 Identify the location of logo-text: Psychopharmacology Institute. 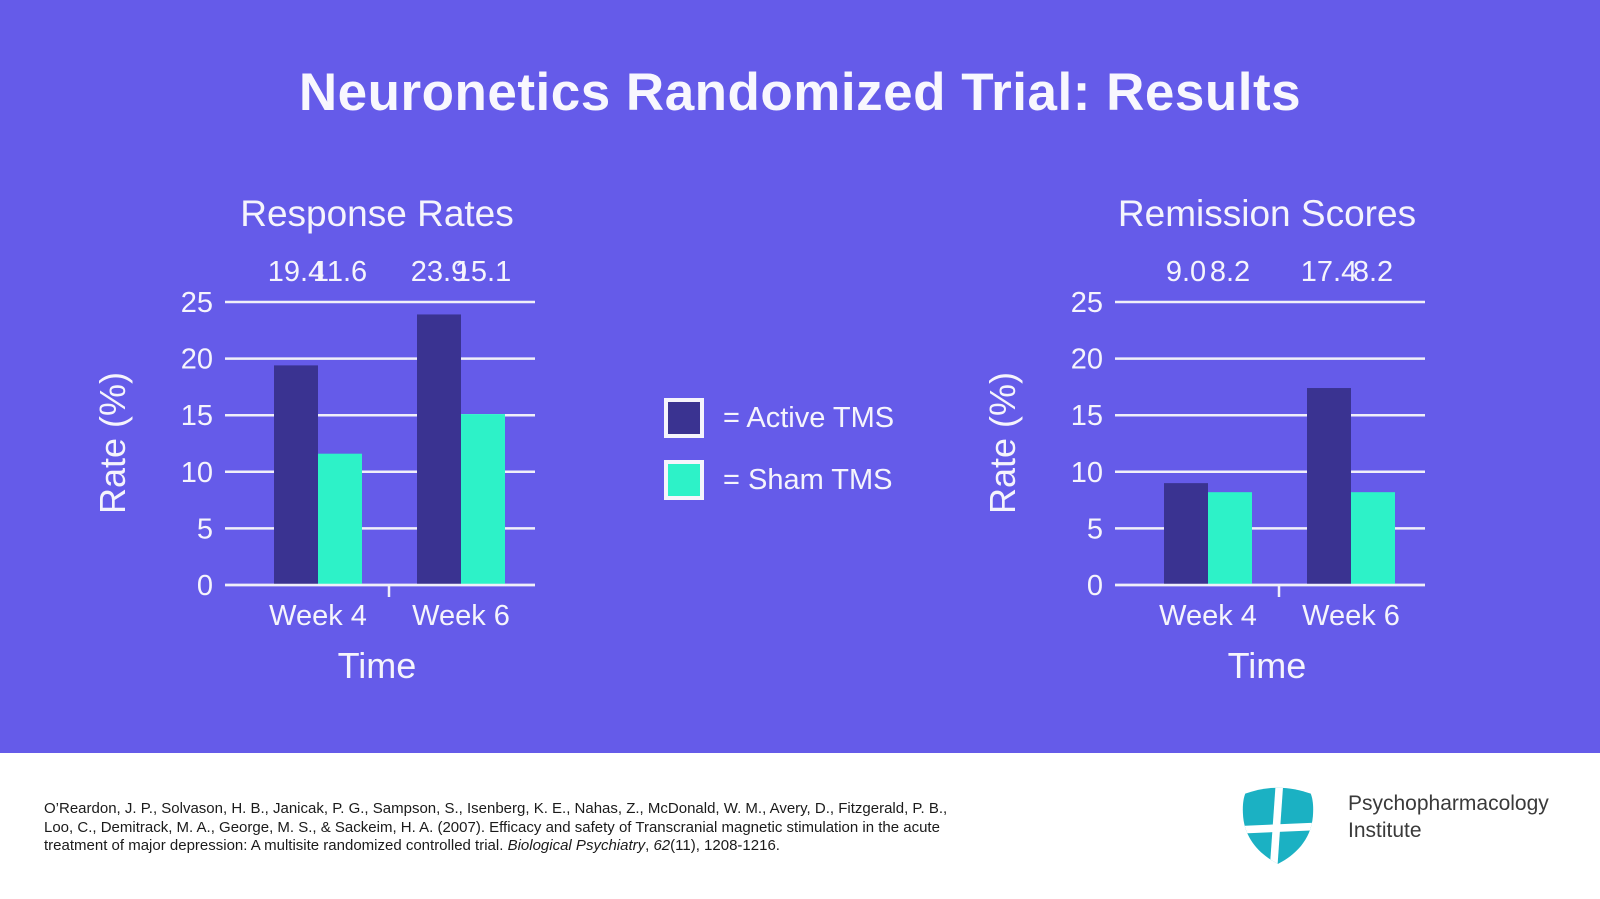
(1448, 813).